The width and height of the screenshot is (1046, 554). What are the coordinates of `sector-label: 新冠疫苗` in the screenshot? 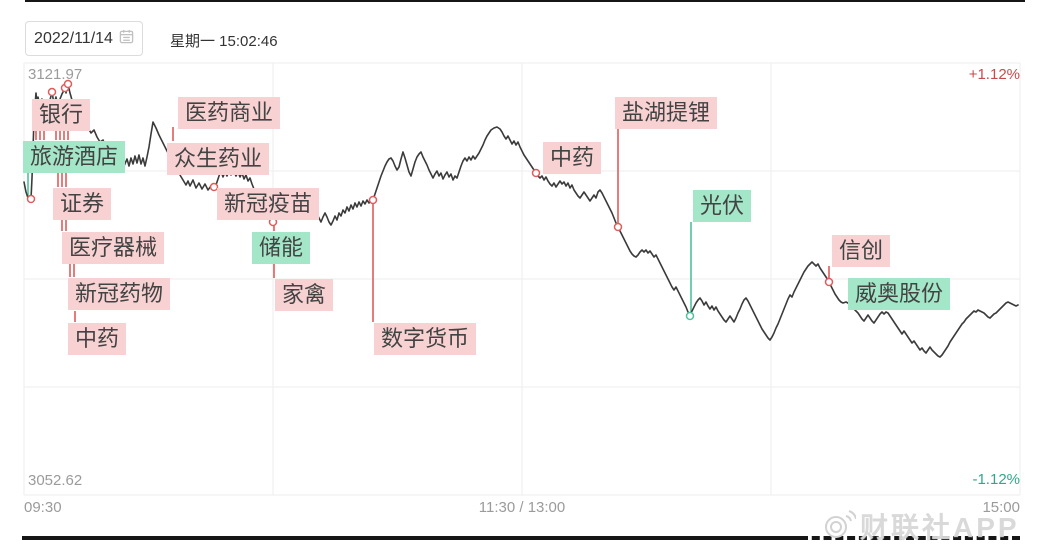 It's located at (268, 204).